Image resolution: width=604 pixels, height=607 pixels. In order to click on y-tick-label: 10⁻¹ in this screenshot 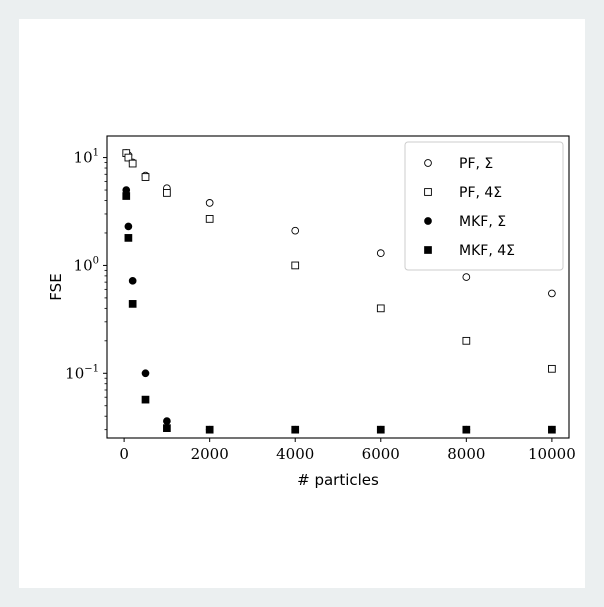, I will do `click(82, 372)`.